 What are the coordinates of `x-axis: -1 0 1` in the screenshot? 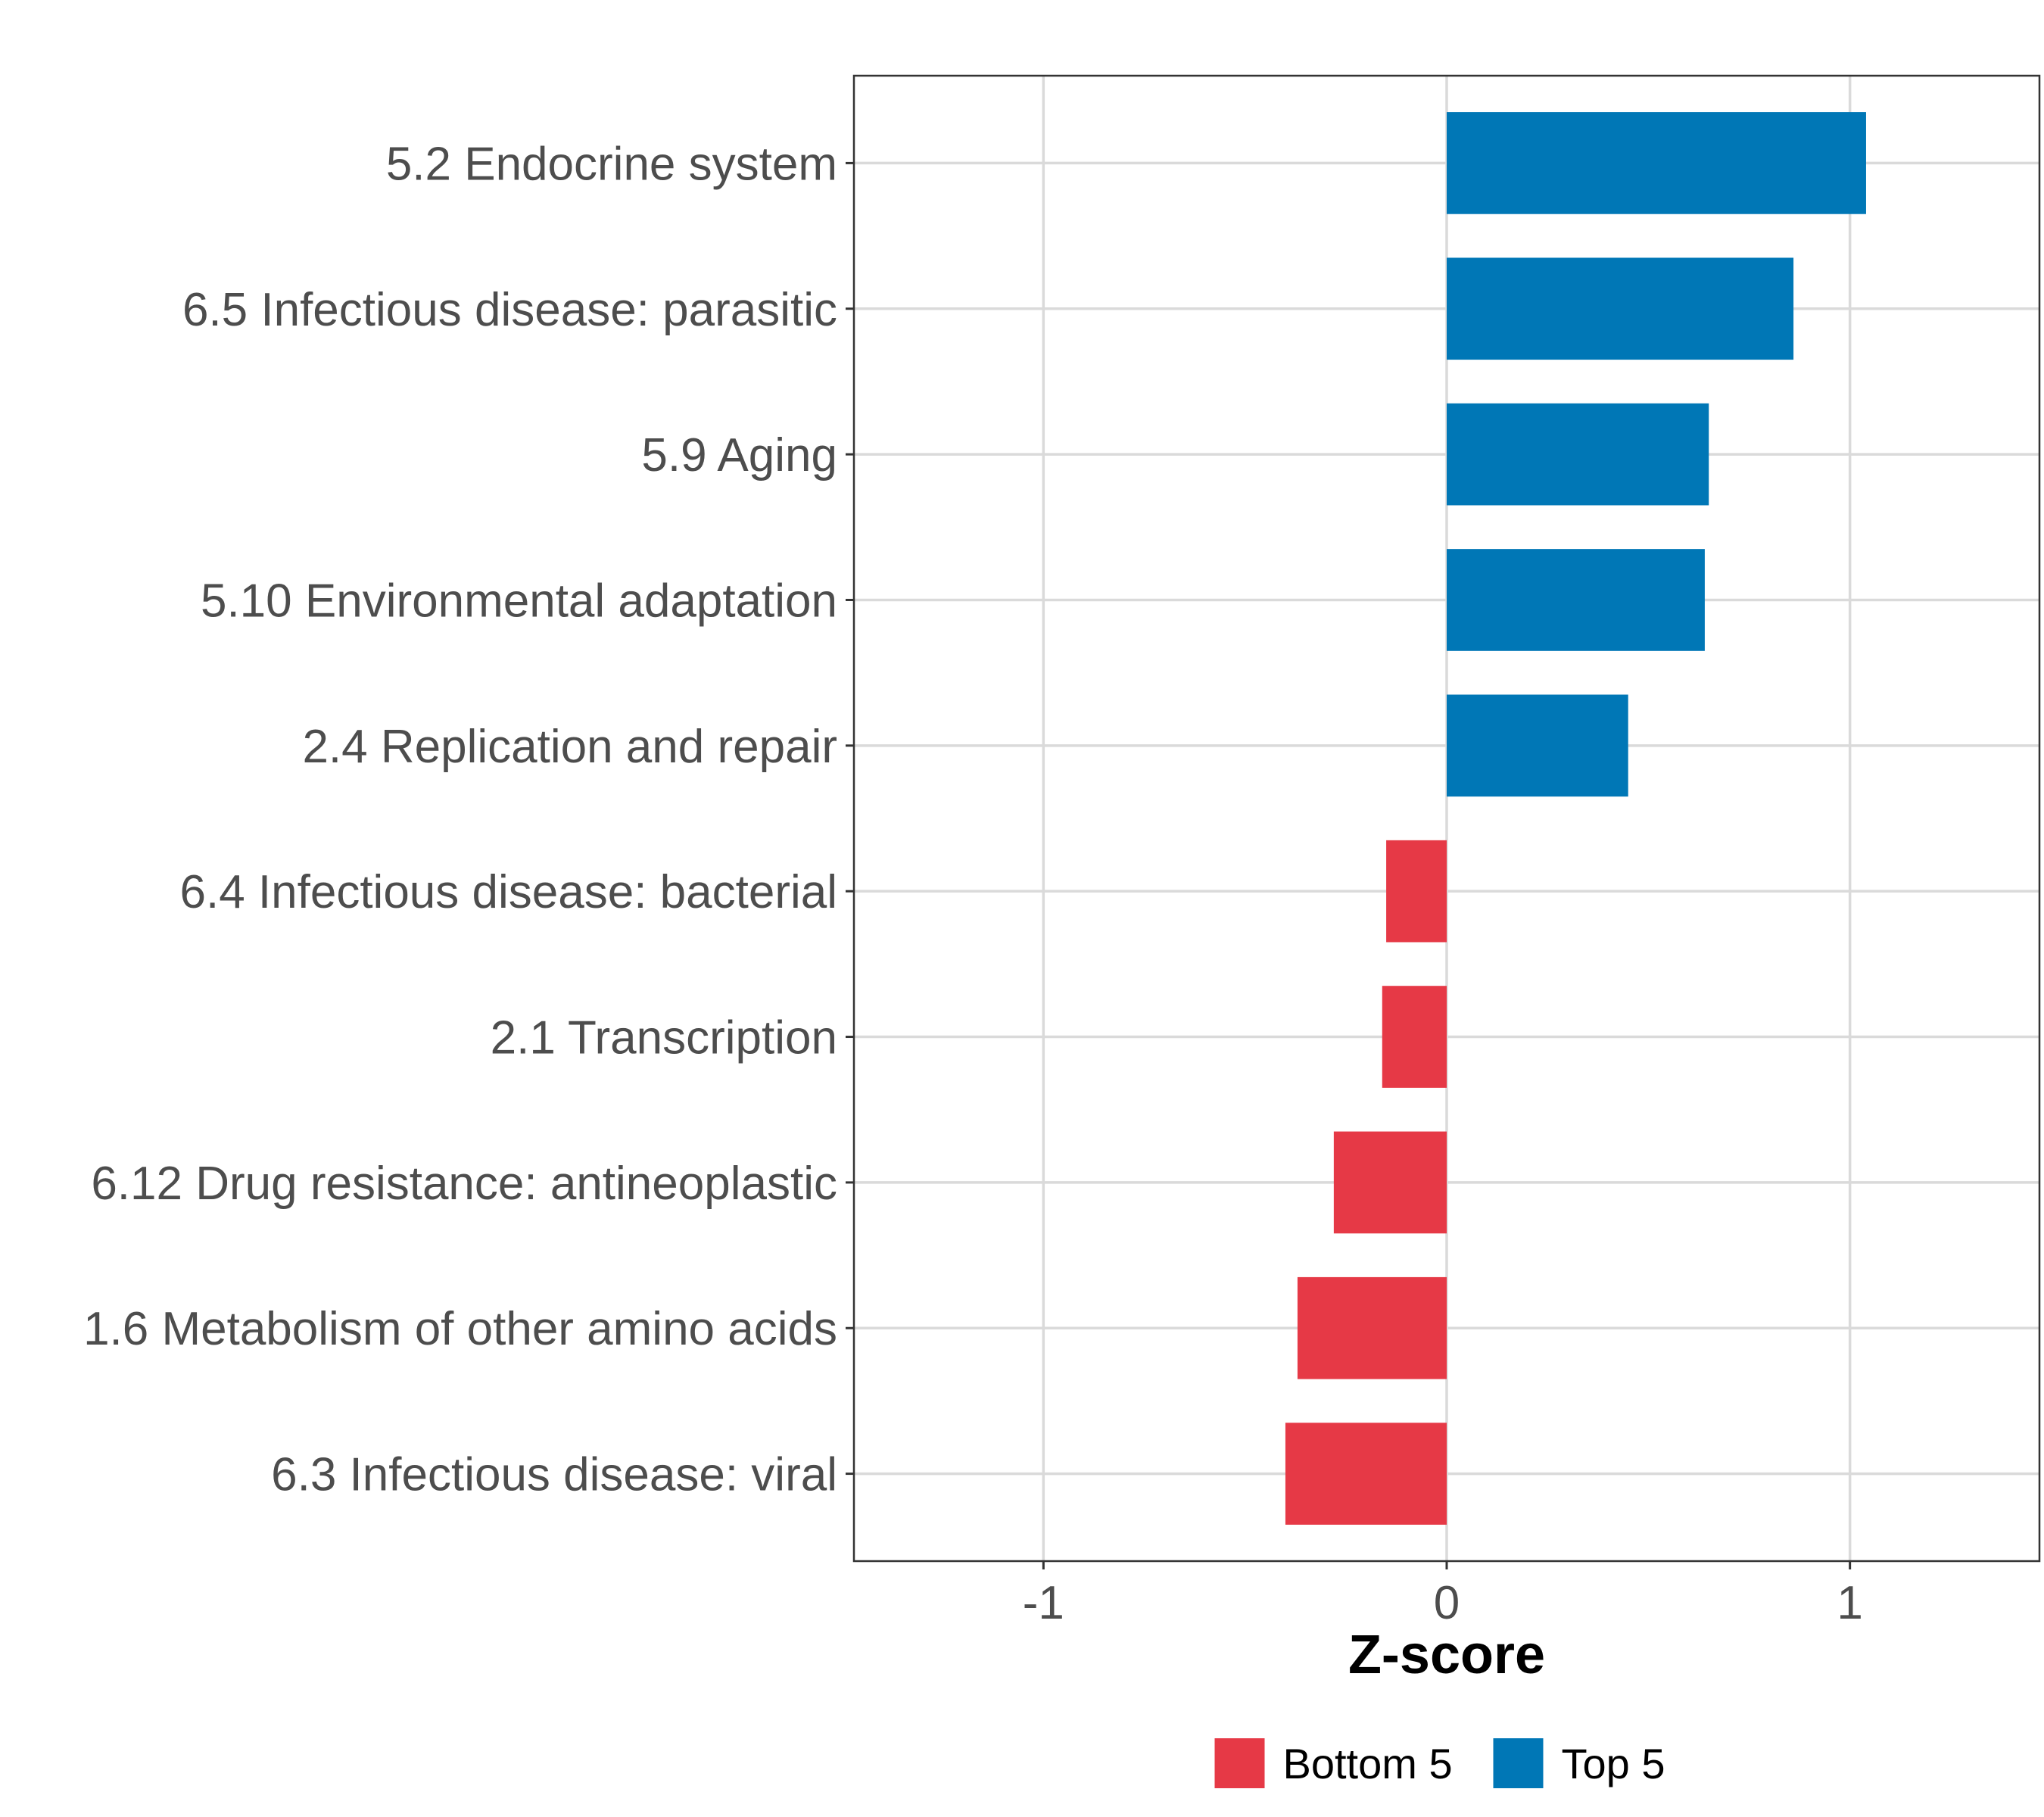 It's located at (1443, 1595).